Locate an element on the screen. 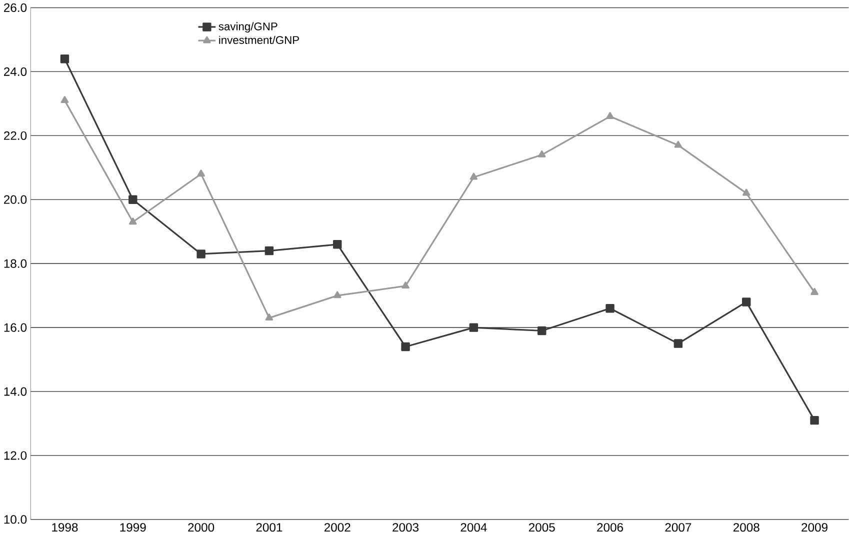  x-tick-label: 2004 is located at coordinates (473, 527).